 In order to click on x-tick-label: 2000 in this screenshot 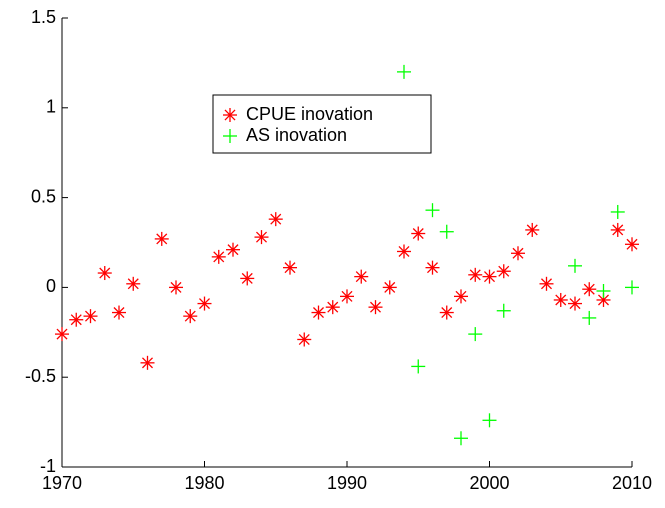, I will do `click(489, 483)`.